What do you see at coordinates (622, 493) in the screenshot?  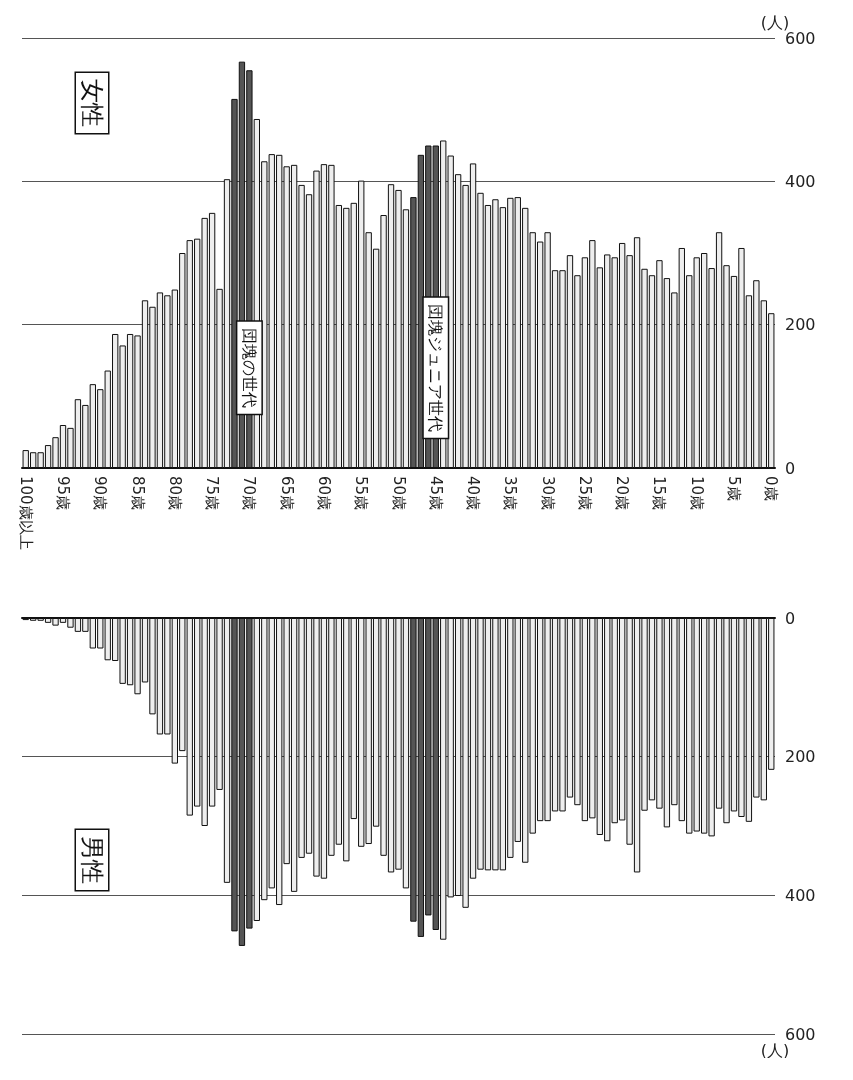 I see `x-tick-label: 20歳` at bounding box center [622, 493].